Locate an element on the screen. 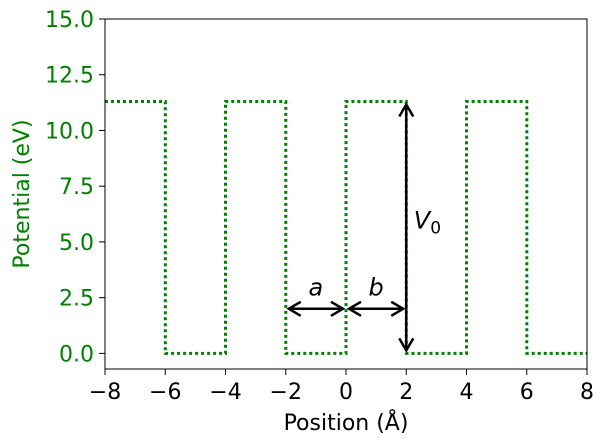  x-tick-label: −6 is located at coordinates (165, 392).